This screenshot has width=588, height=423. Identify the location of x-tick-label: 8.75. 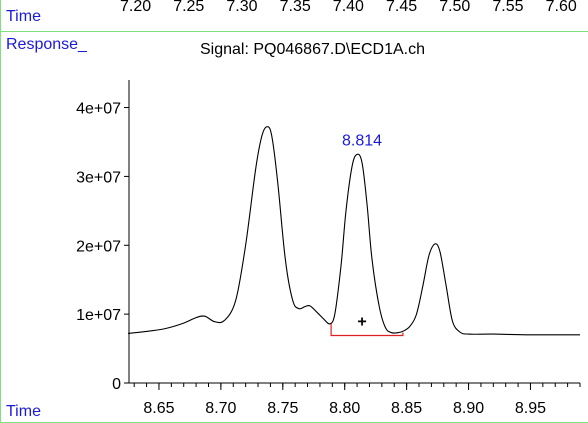
(282, 408).